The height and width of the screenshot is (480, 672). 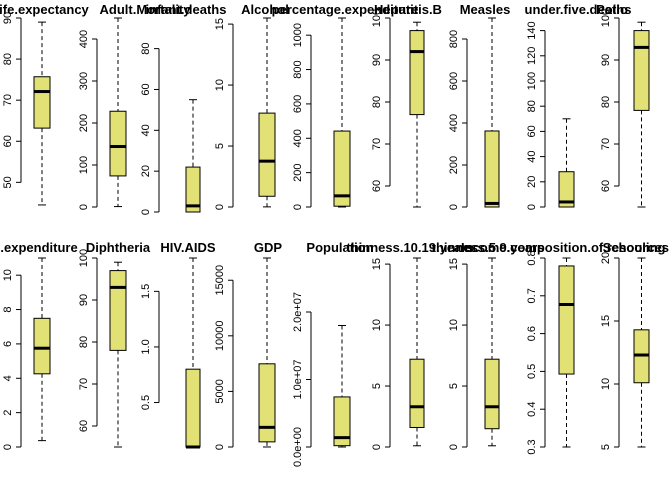 I want to click on panel-title: Income.composition.of.resources, so click(x=565, y=247).